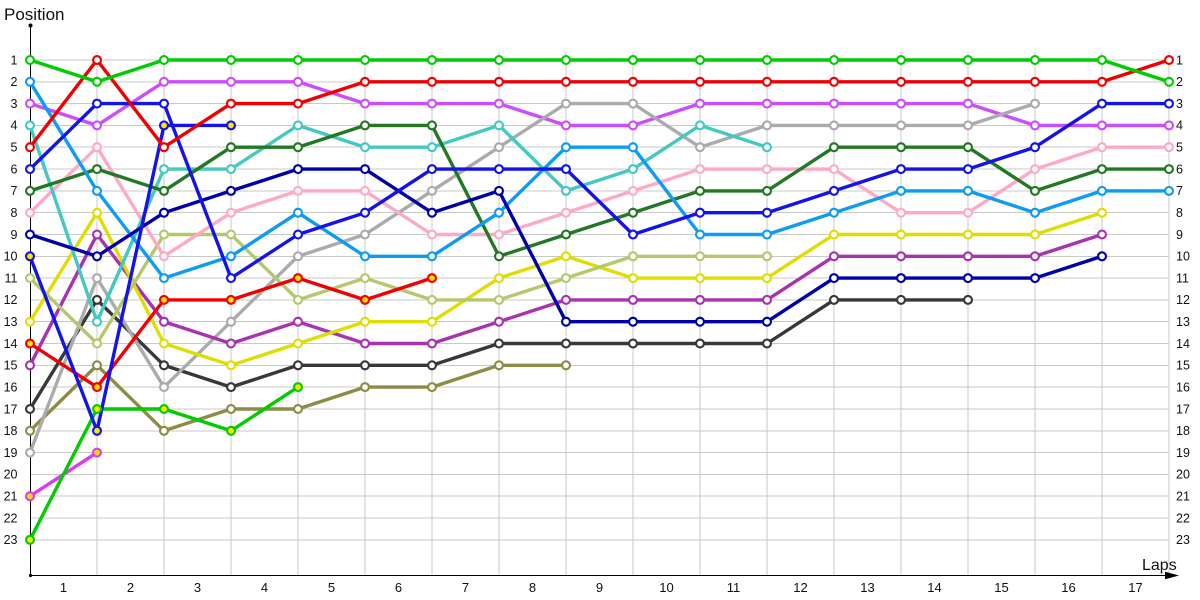 This screenshot has height=600, width=1200. I want to click on svg-text: Laps, so click(1159, 565).